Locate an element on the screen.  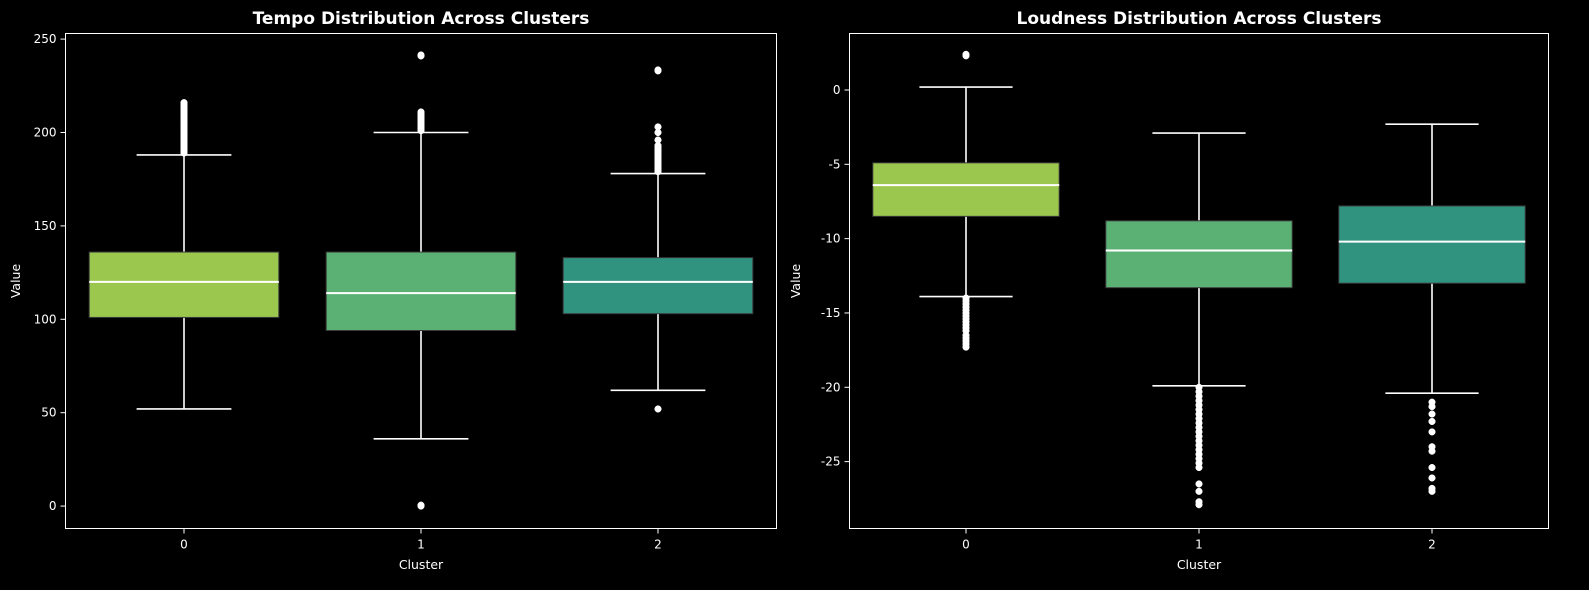
tempo-x-tick-label: 0 is located at coordinates (184, 545).